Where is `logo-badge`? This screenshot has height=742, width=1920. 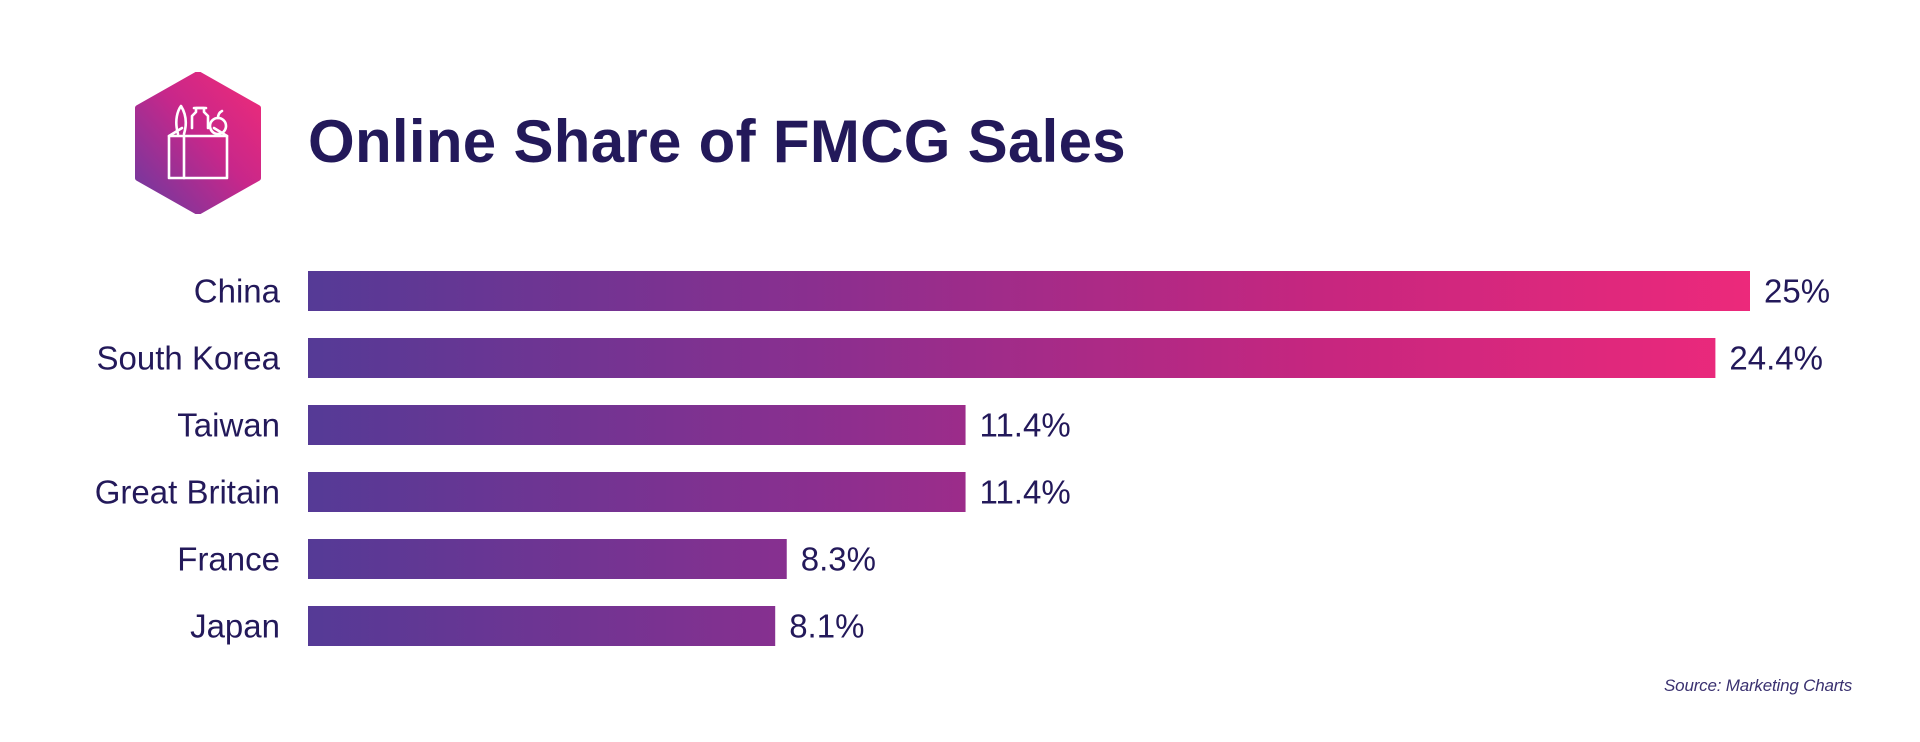 logo-badge is located at coordinates (198, 143).